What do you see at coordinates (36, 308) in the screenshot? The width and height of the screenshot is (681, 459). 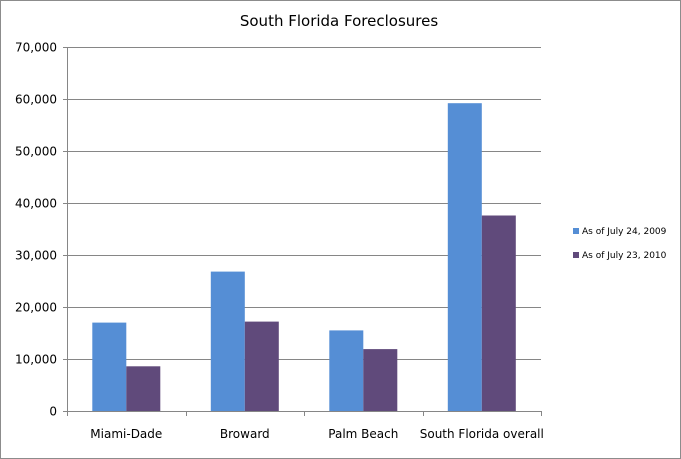 I see `y-tick-label: 20,000` at bounding box center [36, 308].